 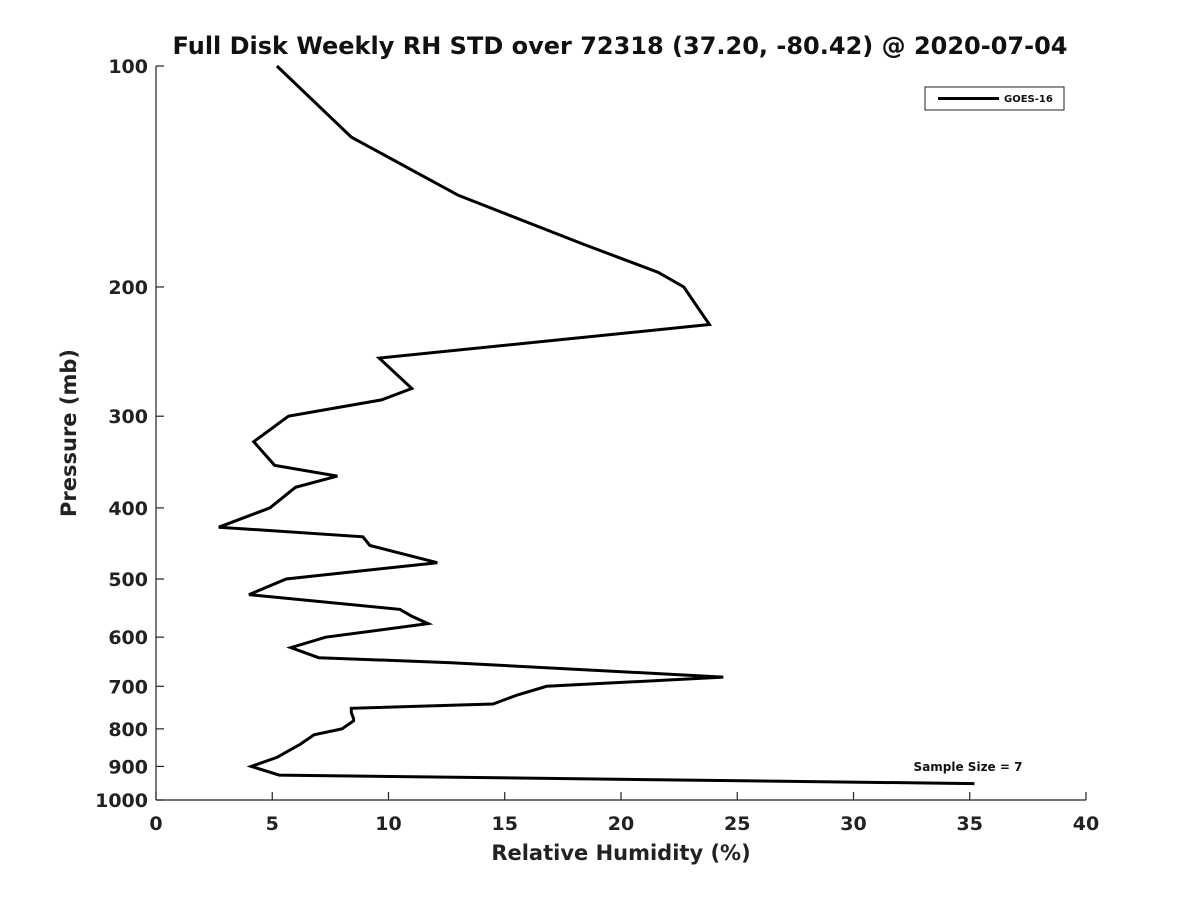 What do you see at coordinates (272, 824) in the screenshot?
I see `x-tick-label-5: 5` at bounding box center [272, 824].